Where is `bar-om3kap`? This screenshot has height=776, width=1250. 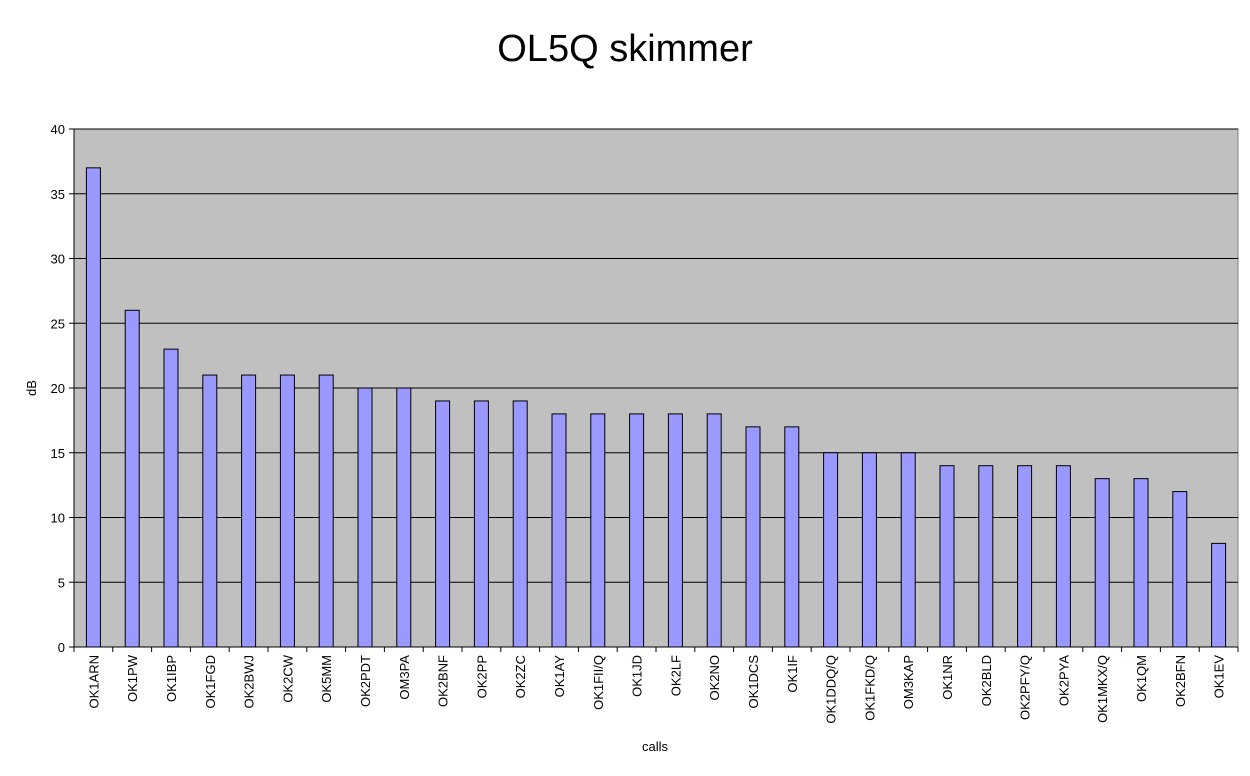
bar-om3kap is located at coordinates (908, 550).